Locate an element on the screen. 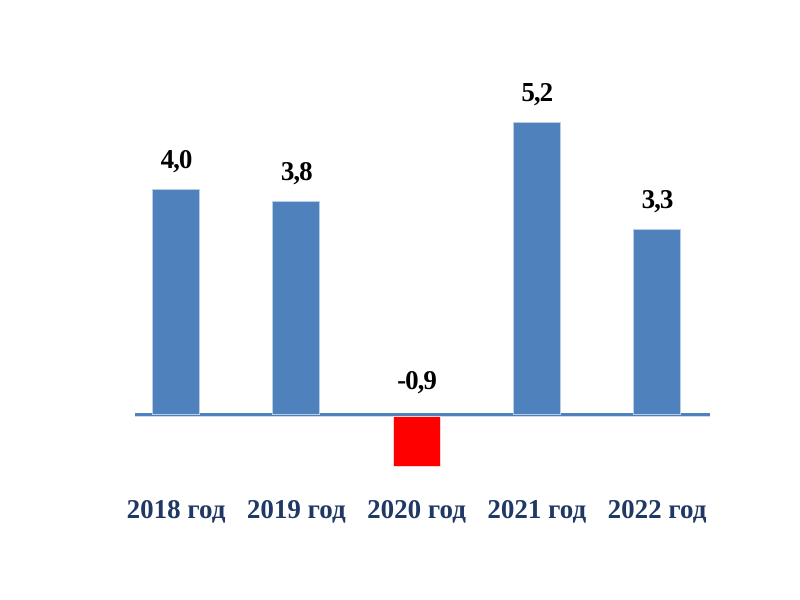  category-label-4: 2021 год is located at coordinates (537, 509).